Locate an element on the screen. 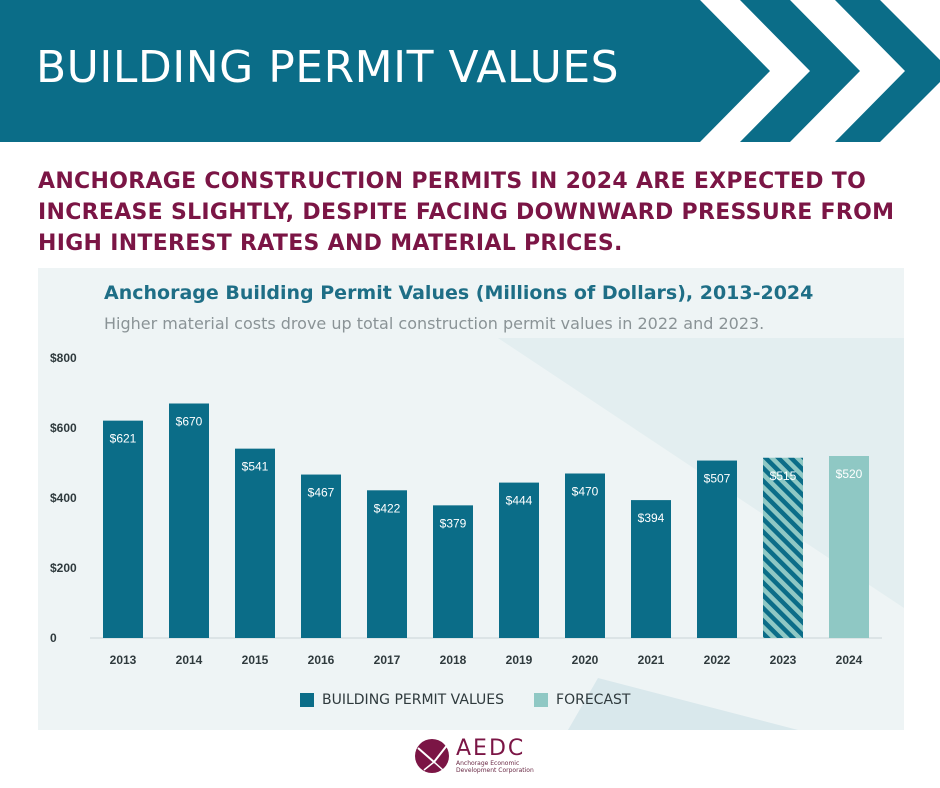  banner-background is located at coordinates (385, 71).